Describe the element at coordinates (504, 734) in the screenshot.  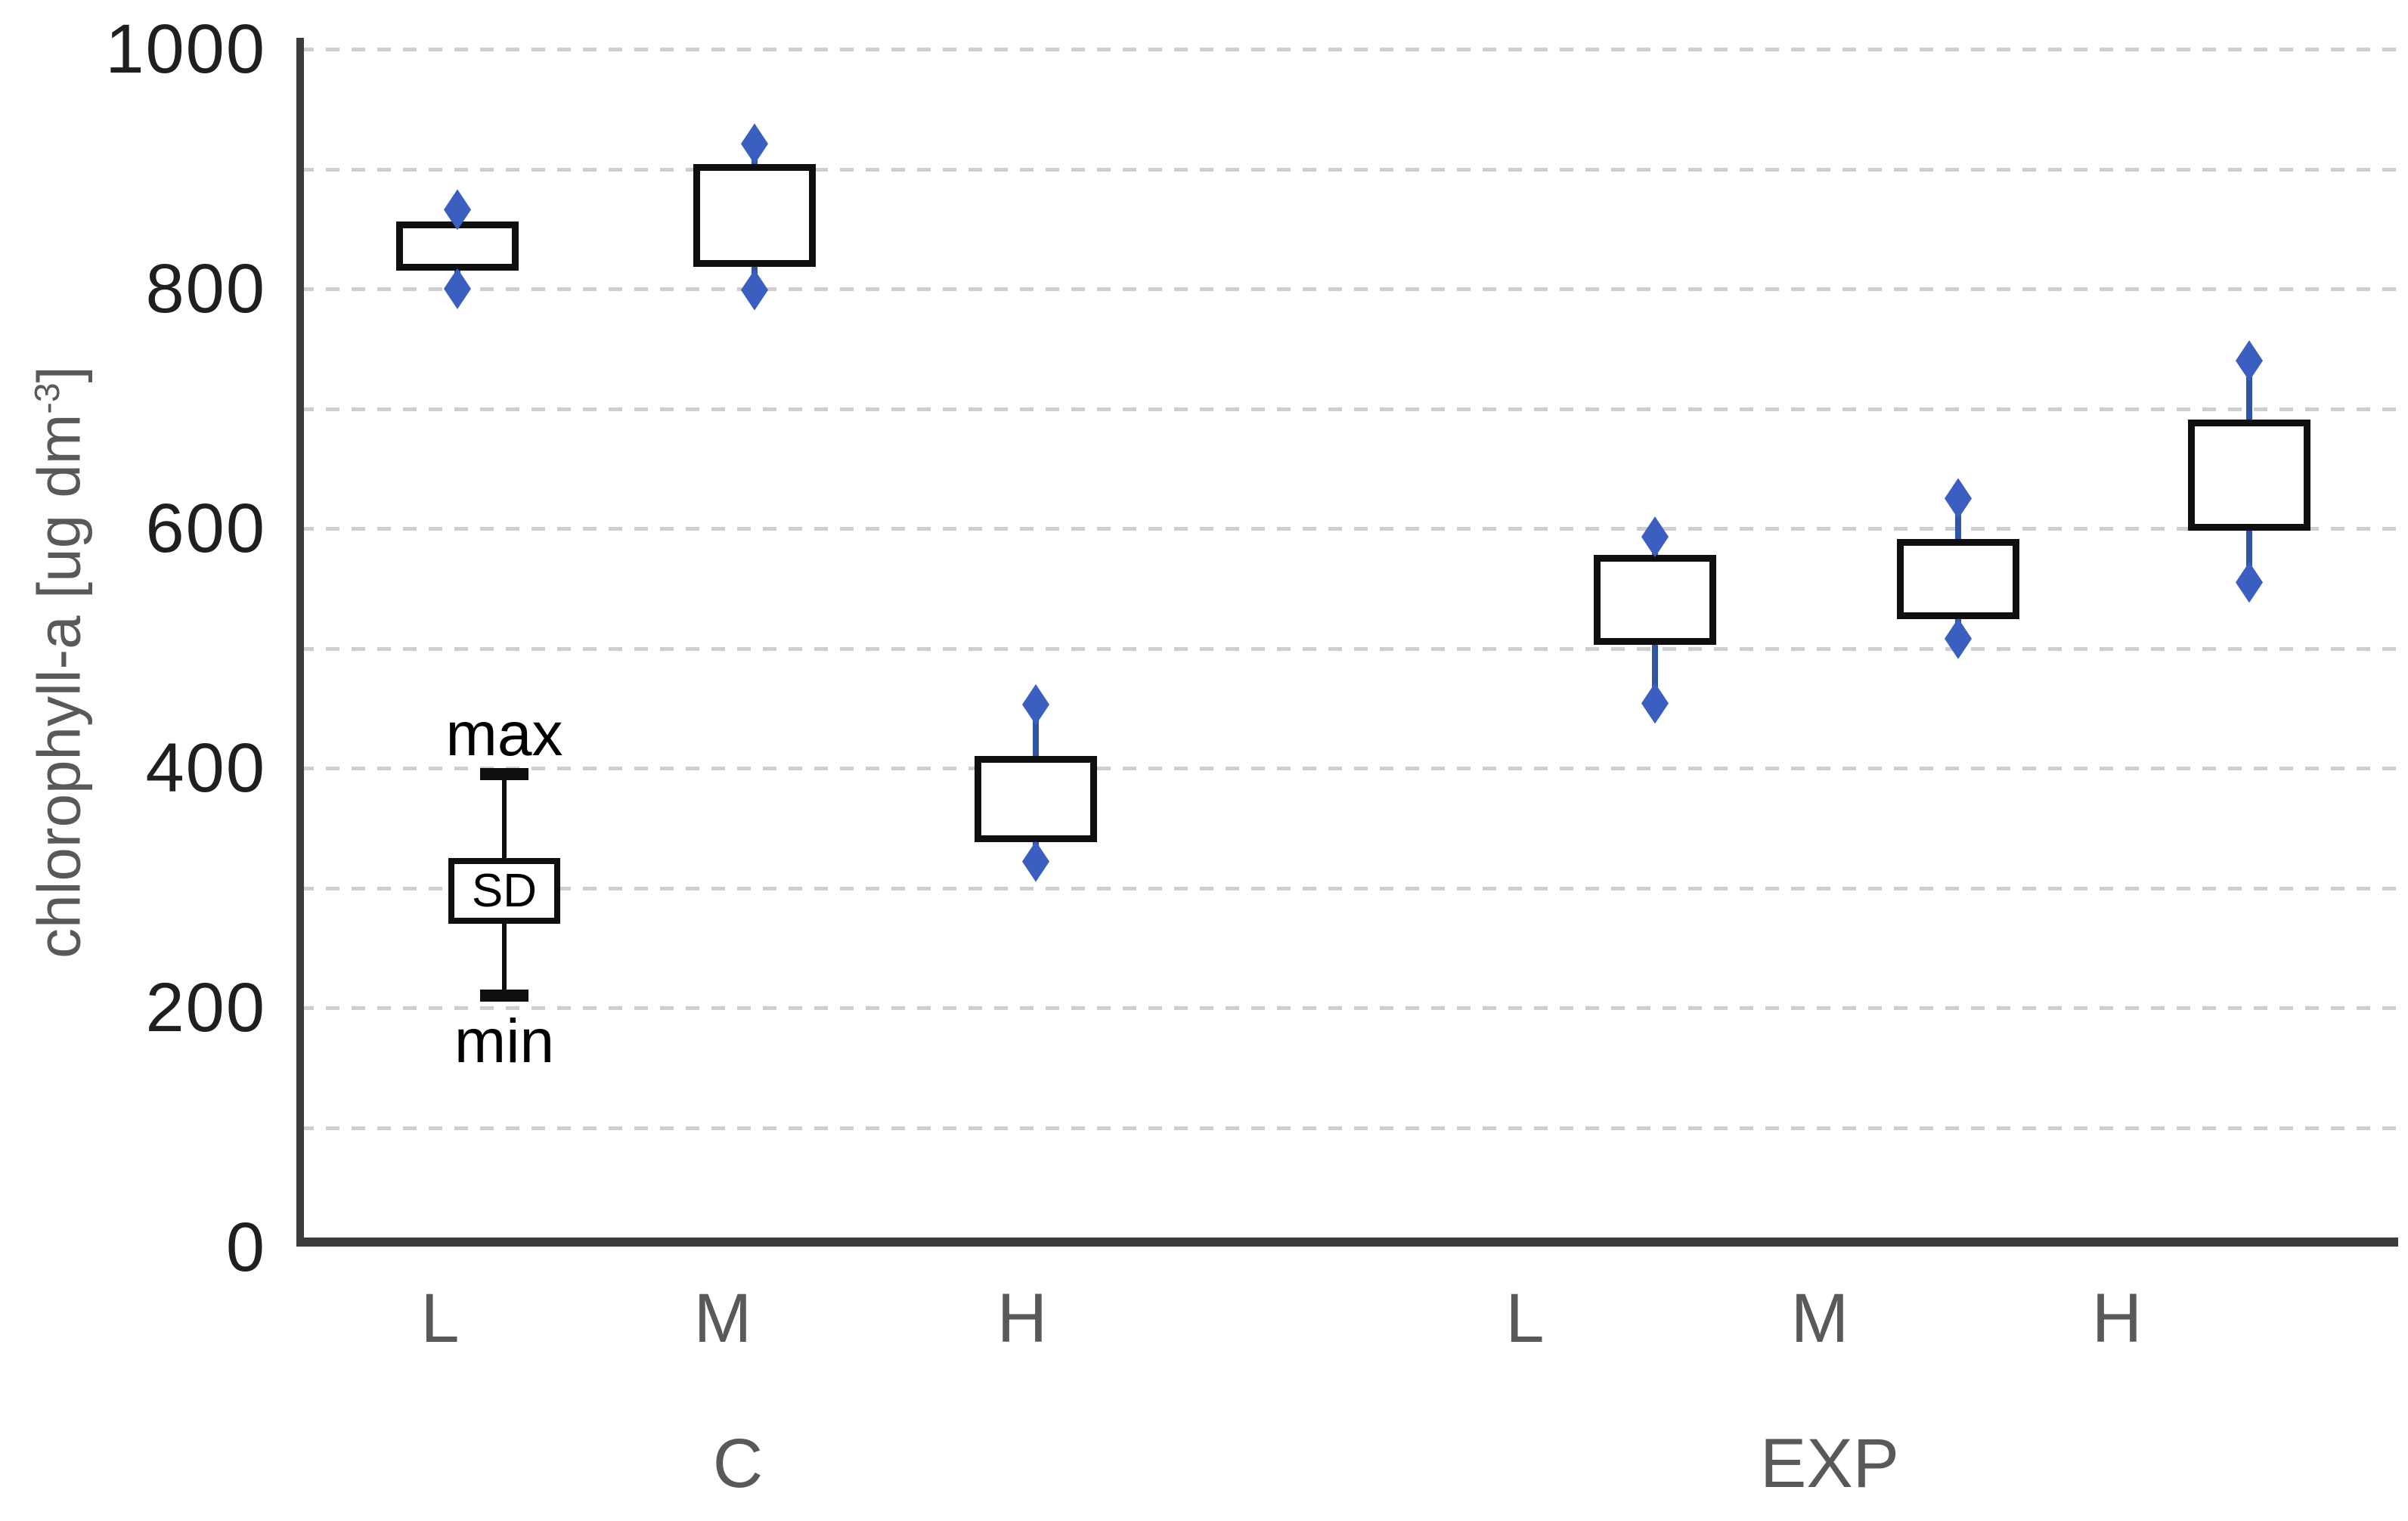
I see `legend-max-label: max` at that location.